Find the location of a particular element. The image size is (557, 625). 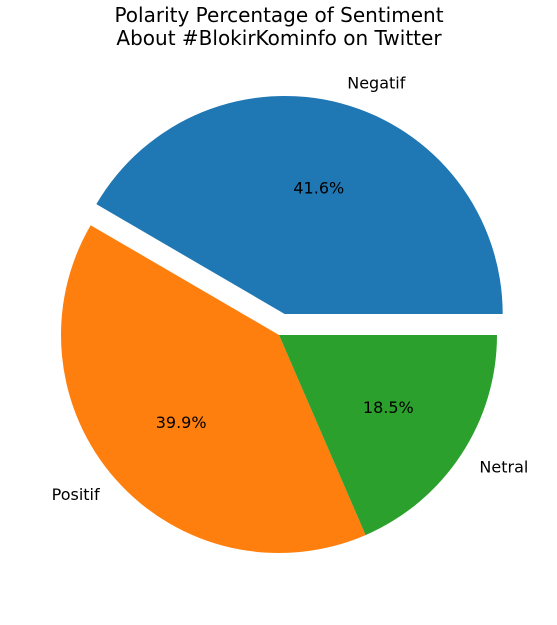

slice-percent-positif: 39.9% is located at coordinates (181, 422).